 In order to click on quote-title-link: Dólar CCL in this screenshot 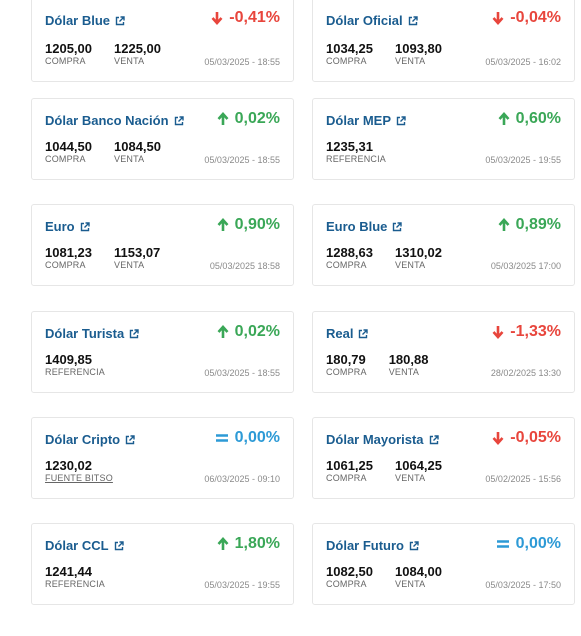, I will do `click(84, 545)`.